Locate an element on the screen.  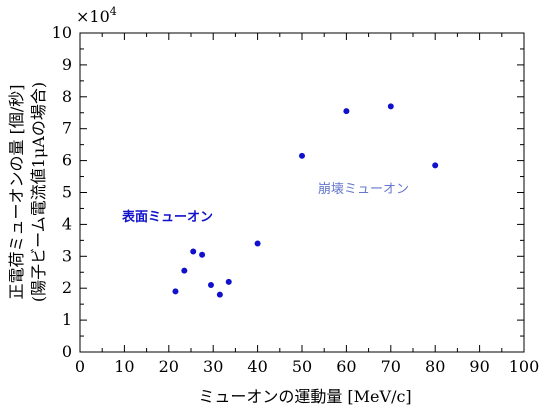
x-tick-label: 60 is located at coordinates (346, 366).